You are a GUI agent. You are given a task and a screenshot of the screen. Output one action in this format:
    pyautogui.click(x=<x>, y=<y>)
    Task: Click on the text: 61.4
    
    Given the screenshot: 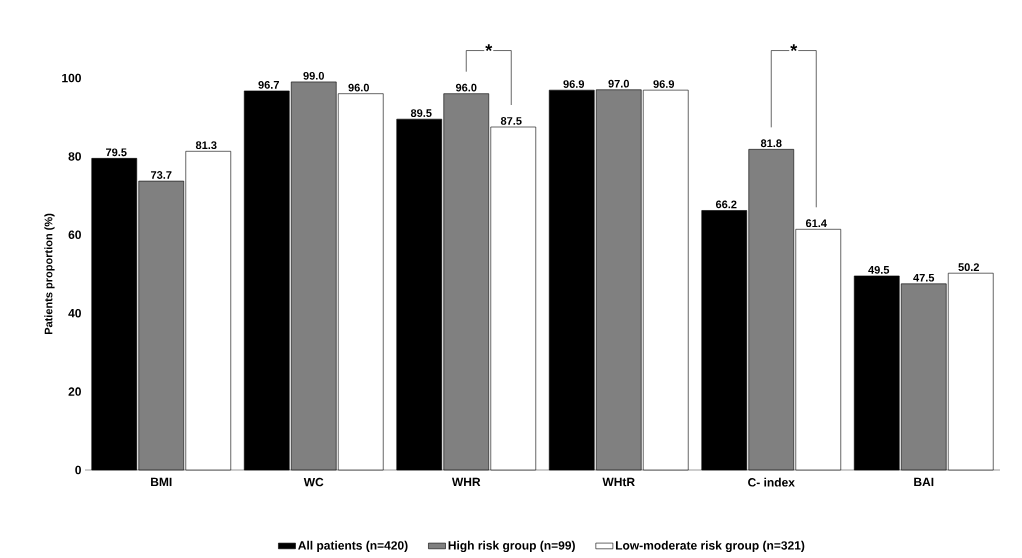 What is the action you would take?
    pyautogui.click(x=816, y=223)
    